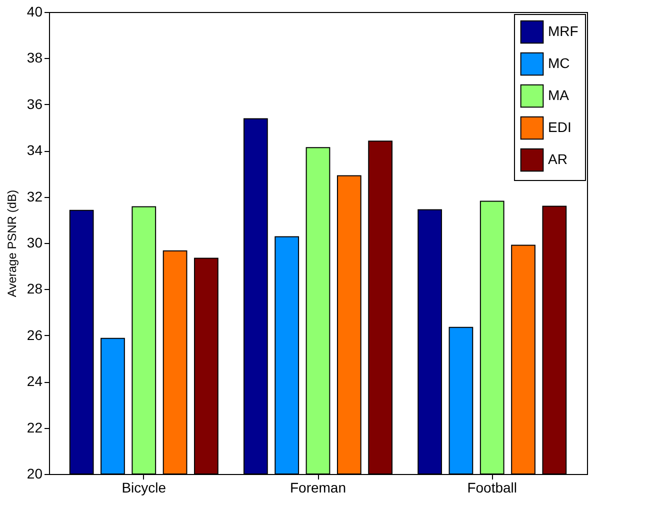 Image resolution: width=649 pixels, height=512 pixels. I want to click on legend-label: EDI, so click(560, 127).